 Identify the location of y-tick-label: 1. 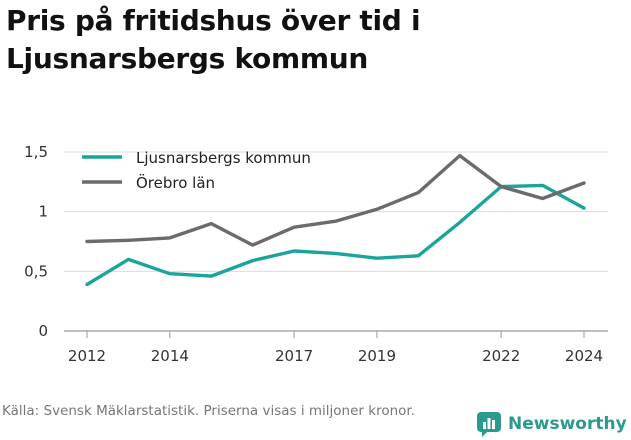
(43, 212).